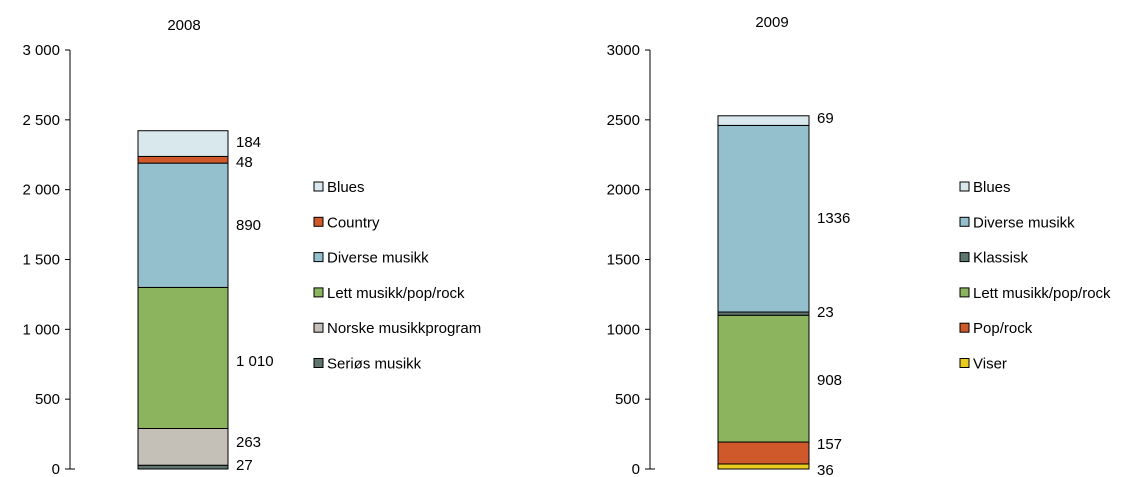 The width and height of the screenshot is (1122, 477). I want to click on chart-title: 2009, so click(771, 22).